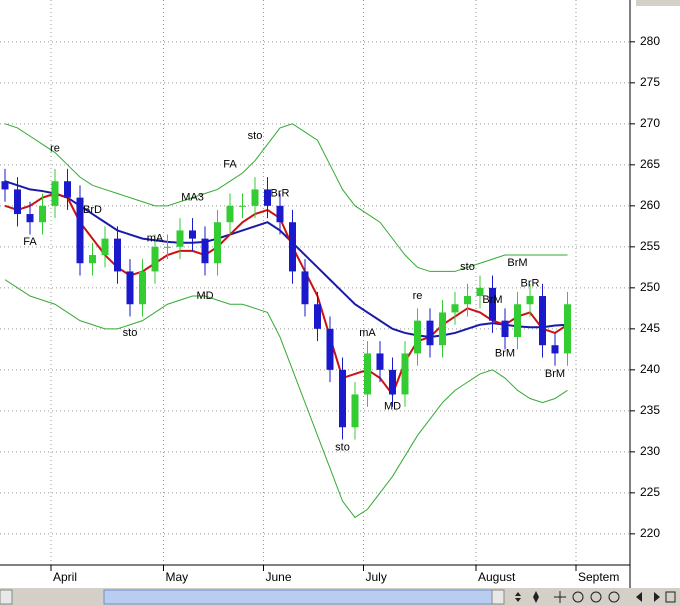  What do you see at coordinates (497, 577) in the screenshot?
I see `x-tick-label: August` at bounding box center [497, 577].